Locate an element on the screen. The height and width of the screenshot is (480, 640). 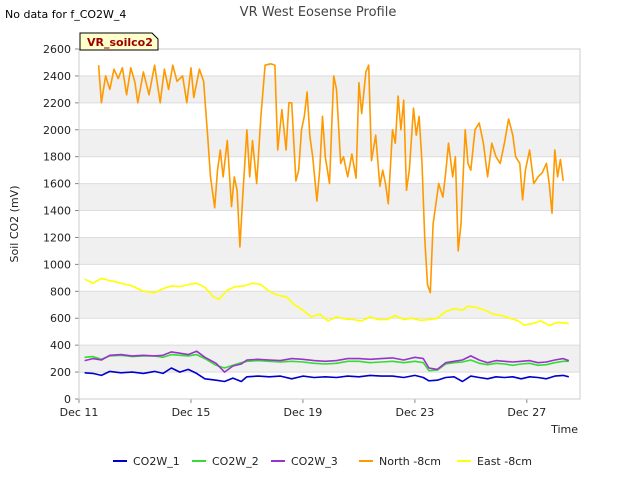
y-tick-label: 1000 is located at coordinates (57, 264).